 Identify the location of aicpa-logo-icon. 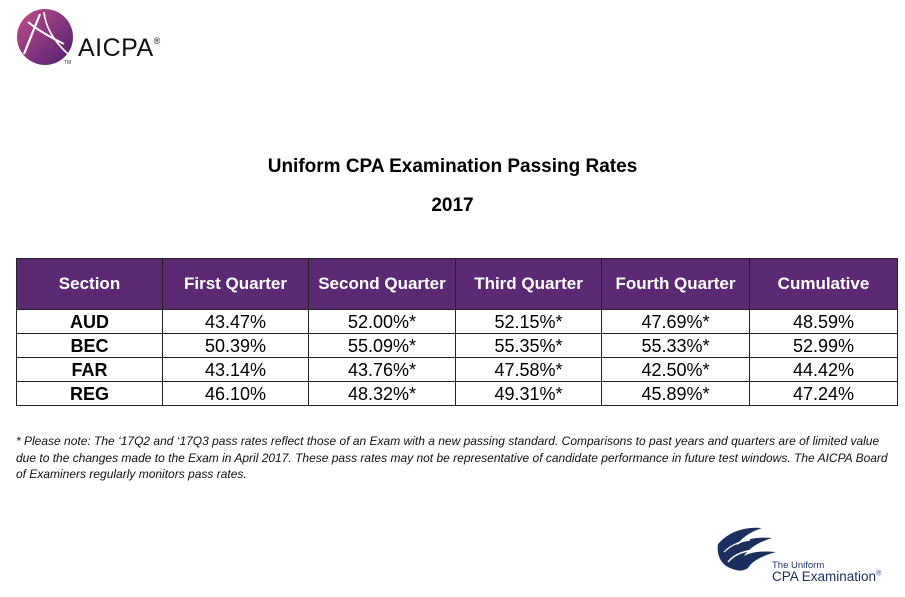
(45, 37).